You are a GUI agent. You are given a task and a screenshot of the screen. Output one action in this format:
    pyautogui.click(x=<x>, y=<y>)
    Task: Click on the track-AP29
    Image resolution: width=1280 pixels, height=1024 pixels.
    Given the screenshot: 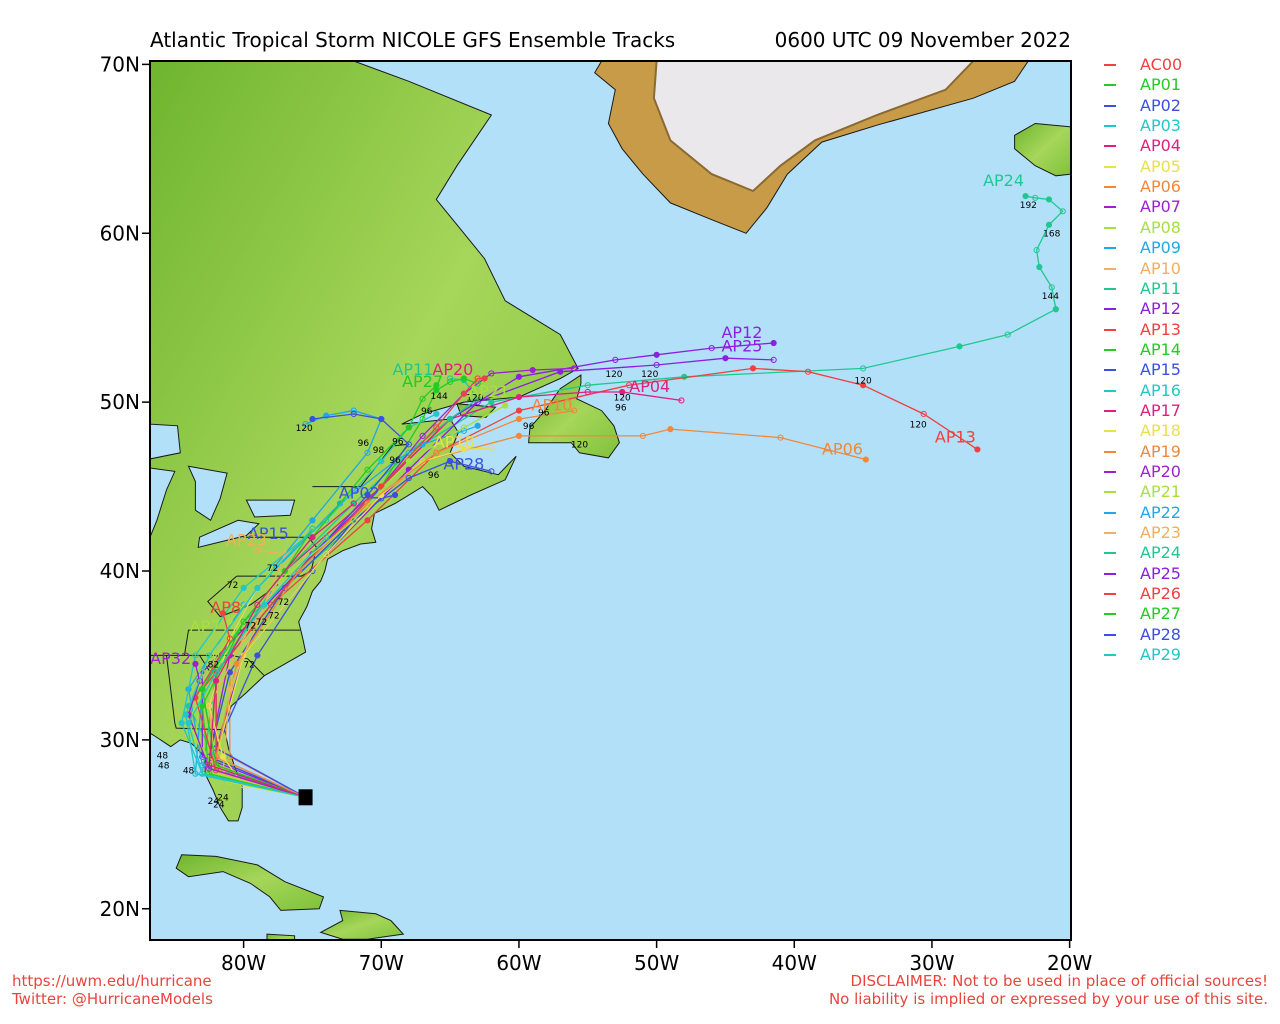 What is the action you would take?
    pyautogui.click(x=249, y=661)
    